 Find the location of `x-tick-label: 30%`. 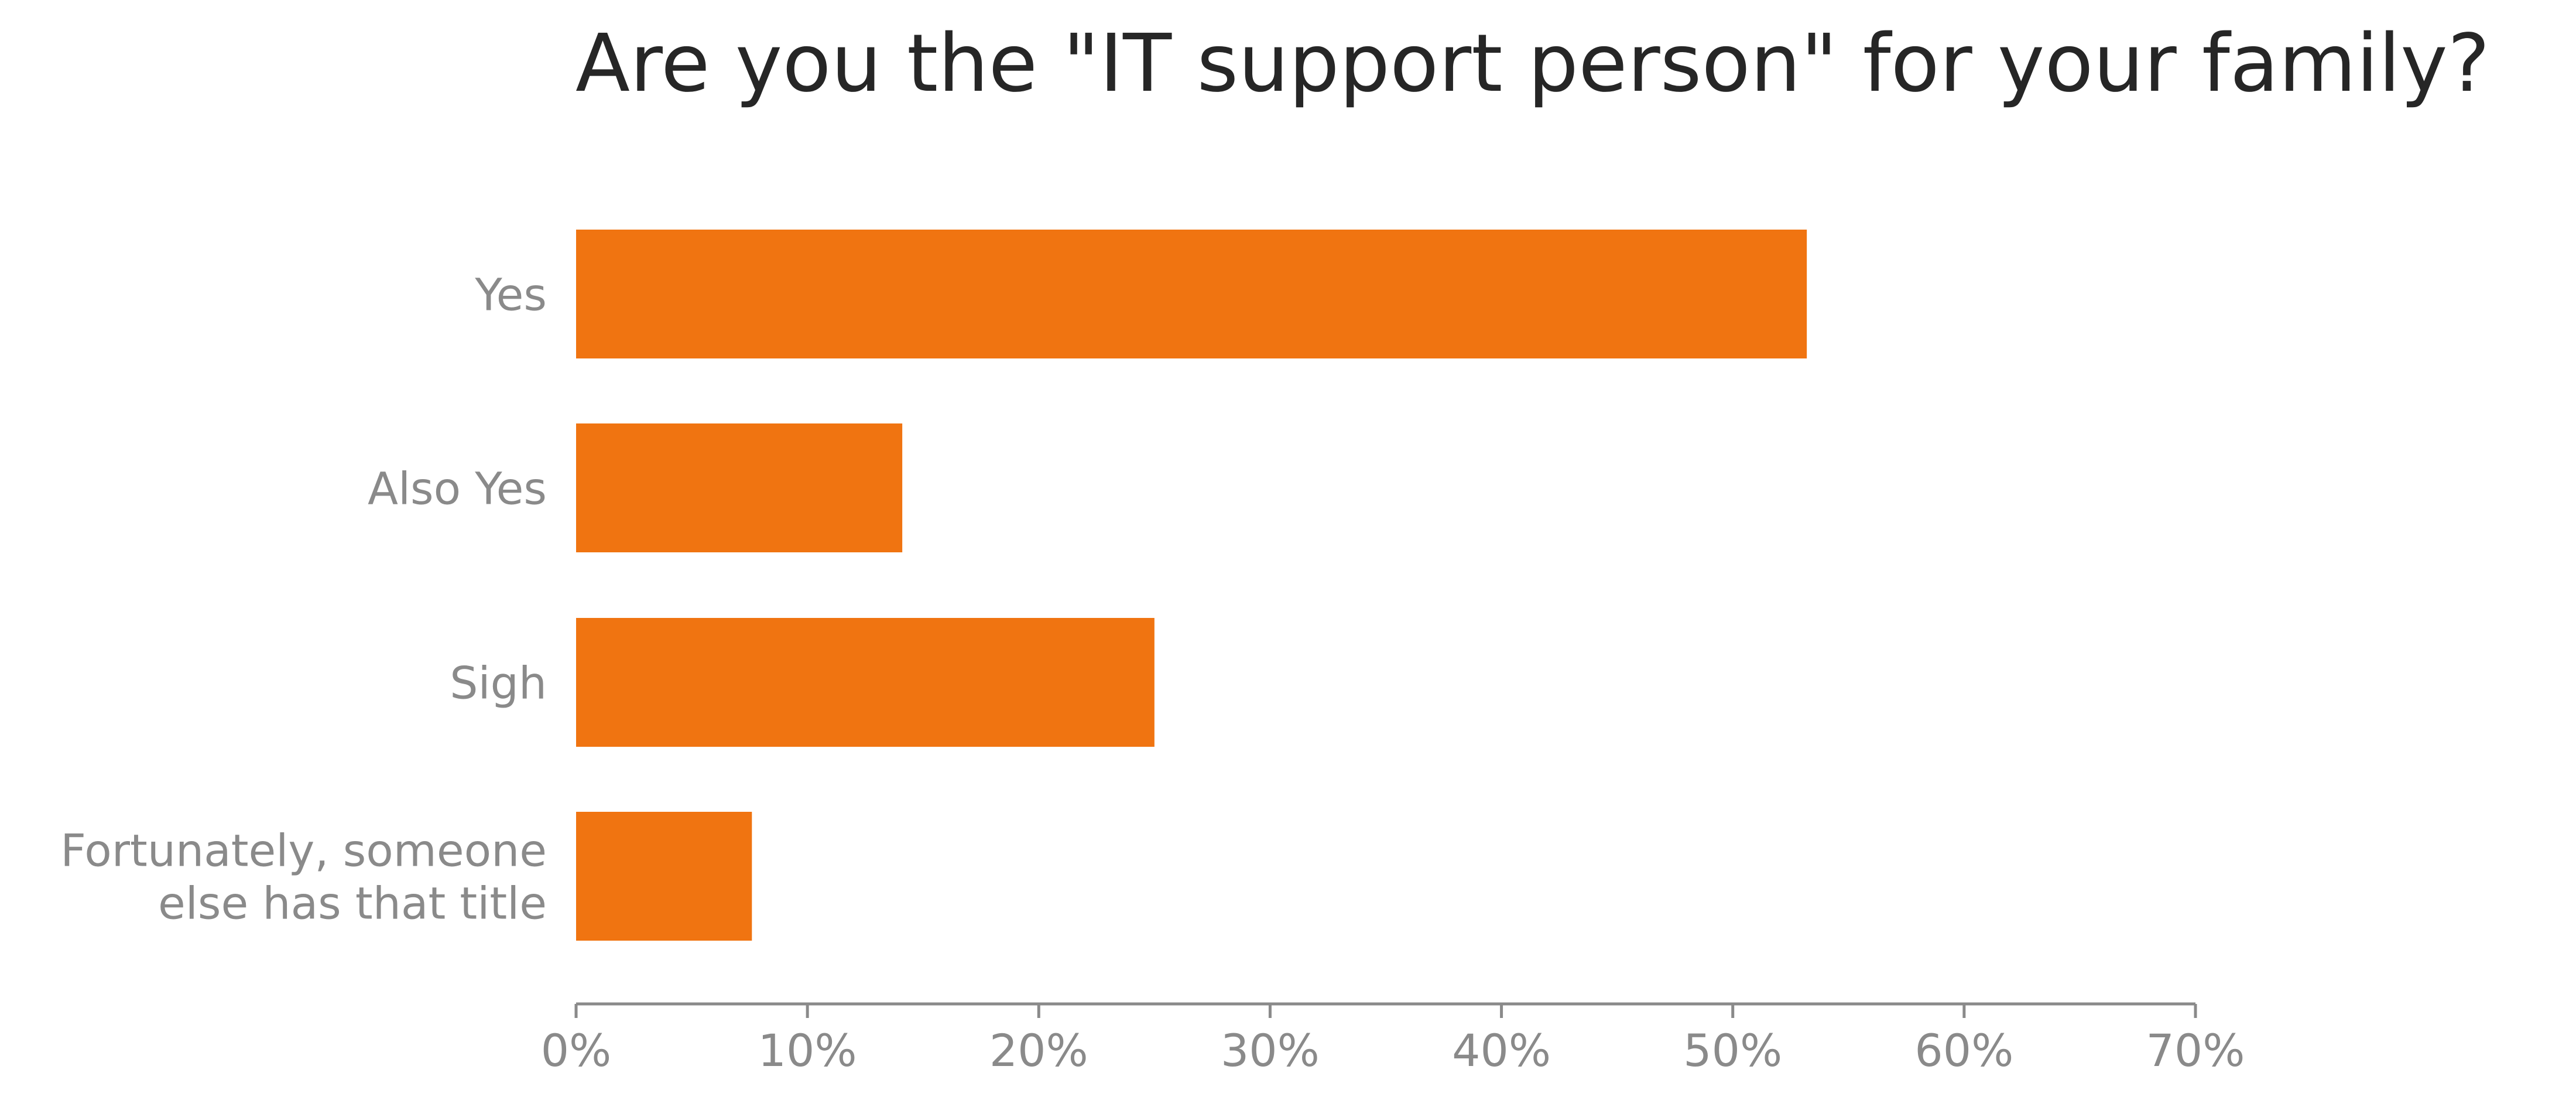

x-tick-label: 30% is located at coordinates (1270, 1050).